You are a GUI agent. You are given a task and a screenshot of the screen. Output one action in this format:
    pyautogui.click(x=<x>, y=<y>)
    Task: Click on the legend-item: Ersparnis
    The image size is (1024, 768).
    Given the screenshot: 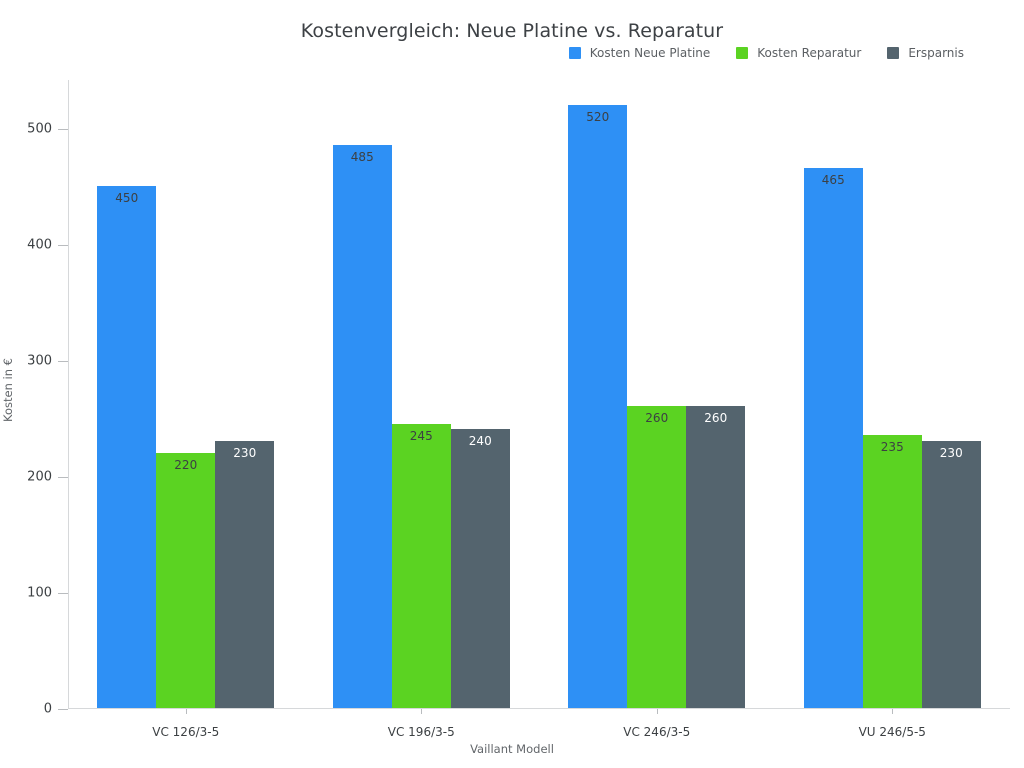 What is the action you would take?
    pyautogui.click(x=925, y=53)
    